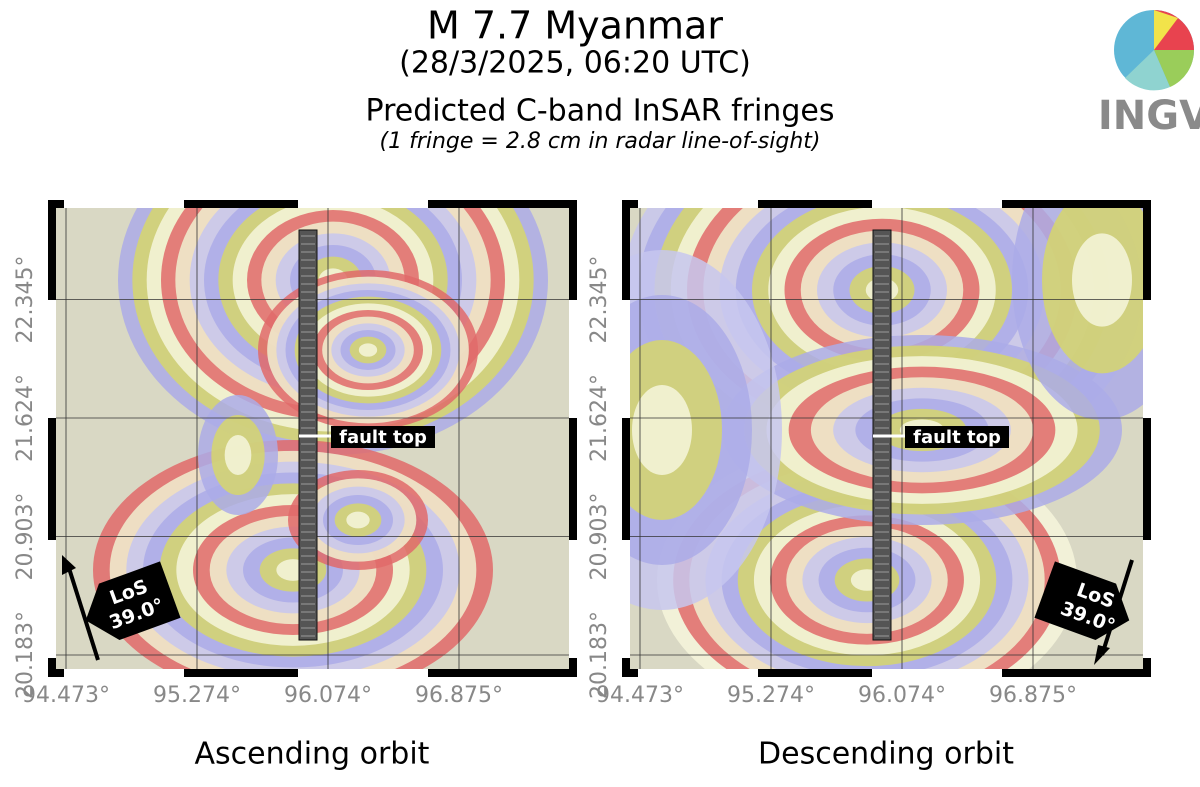 This screenshot has width=1200, height=787. I want to click on subtitle: (28/3/2025, 06:20 UTC), so click(575, 63).